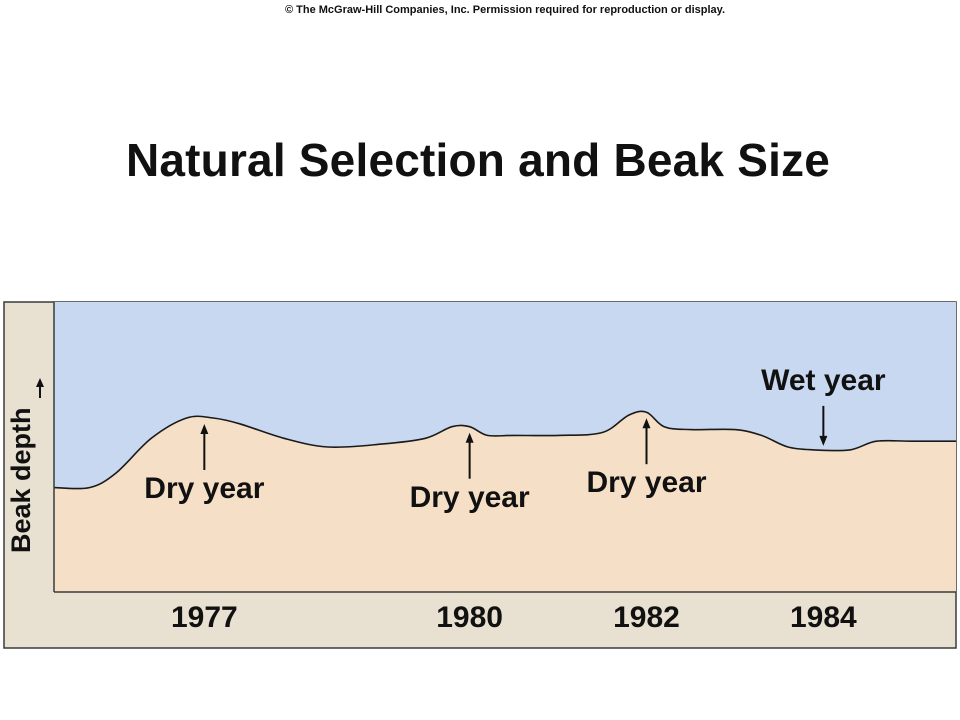 Image resolution: width=960 pixels, height=720 pixels. Describe the element at coordinates (469, 497) in the screenshot. I see `annotation-dry-year-1: Dry year` at that location.